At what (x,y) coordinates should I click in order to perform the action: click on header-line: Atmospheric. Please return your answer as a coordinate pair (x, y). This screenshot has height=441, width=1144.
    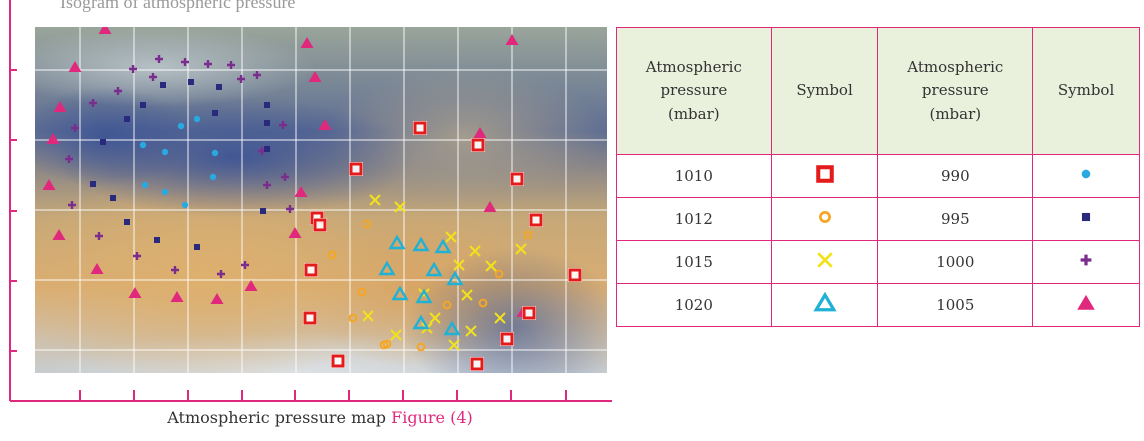
    Looking at the image, I should click on (955, 67).